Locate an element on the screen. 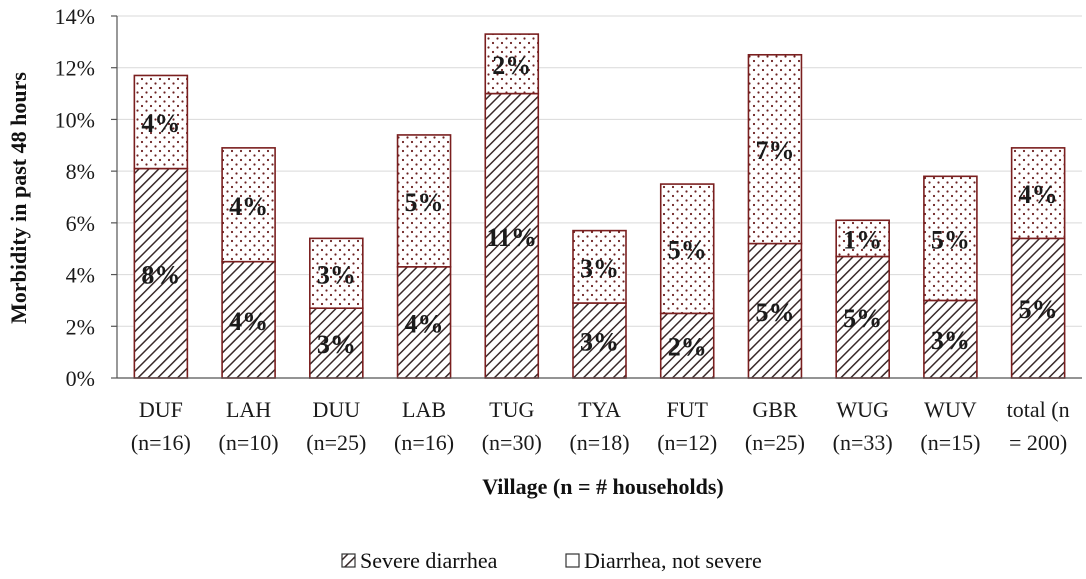 This screenshot has width=1086, height=579. y-tick-label: 2% is located at coordinates (80, 326).